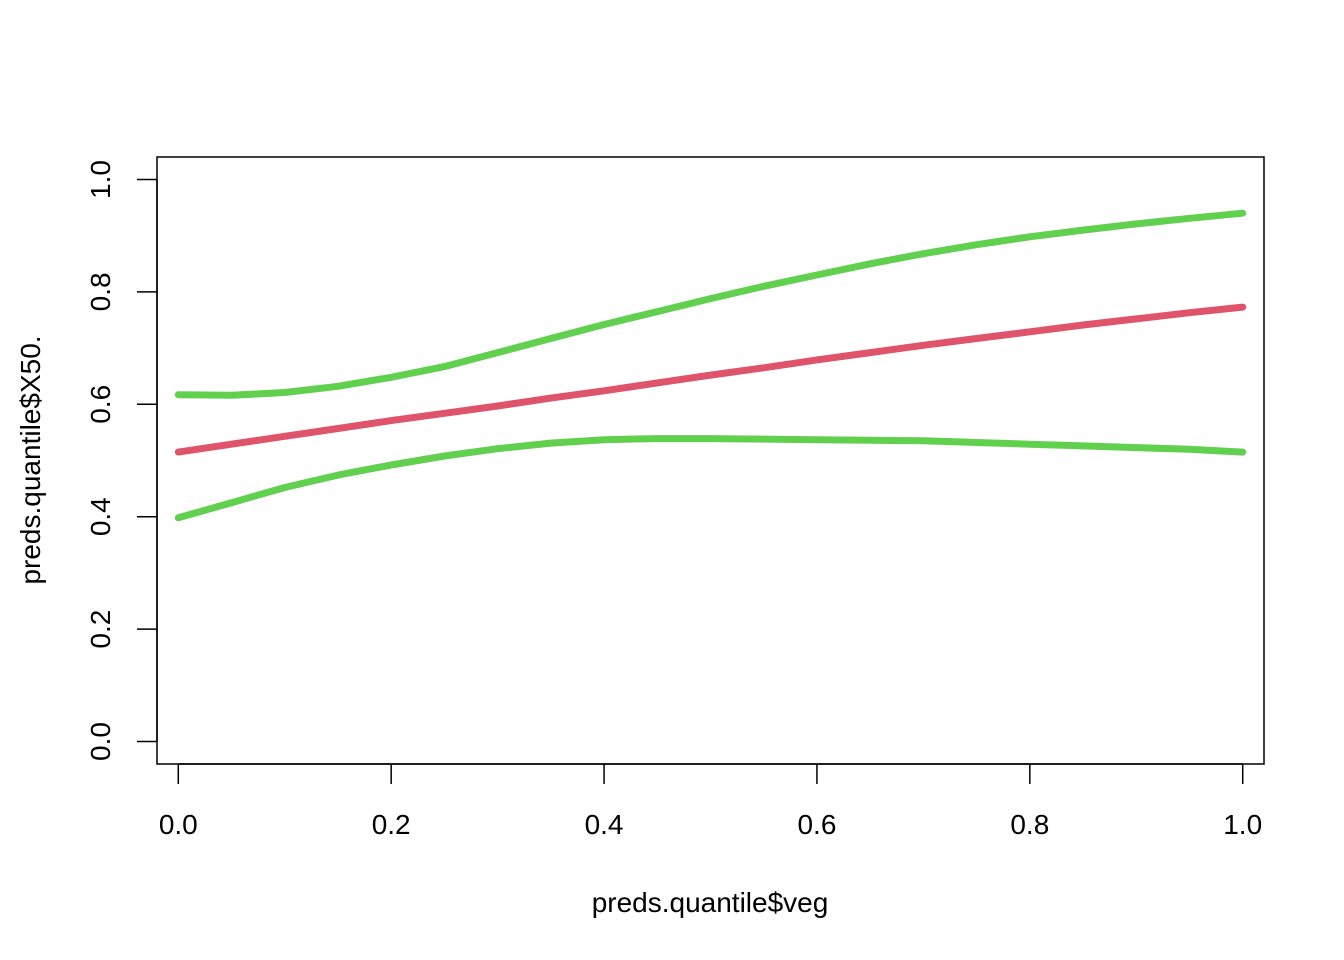 Image resolution: width=1344 pixels, height=960 pixels. I want to click on x-tick-label: 0.8, so click(1029, 824).